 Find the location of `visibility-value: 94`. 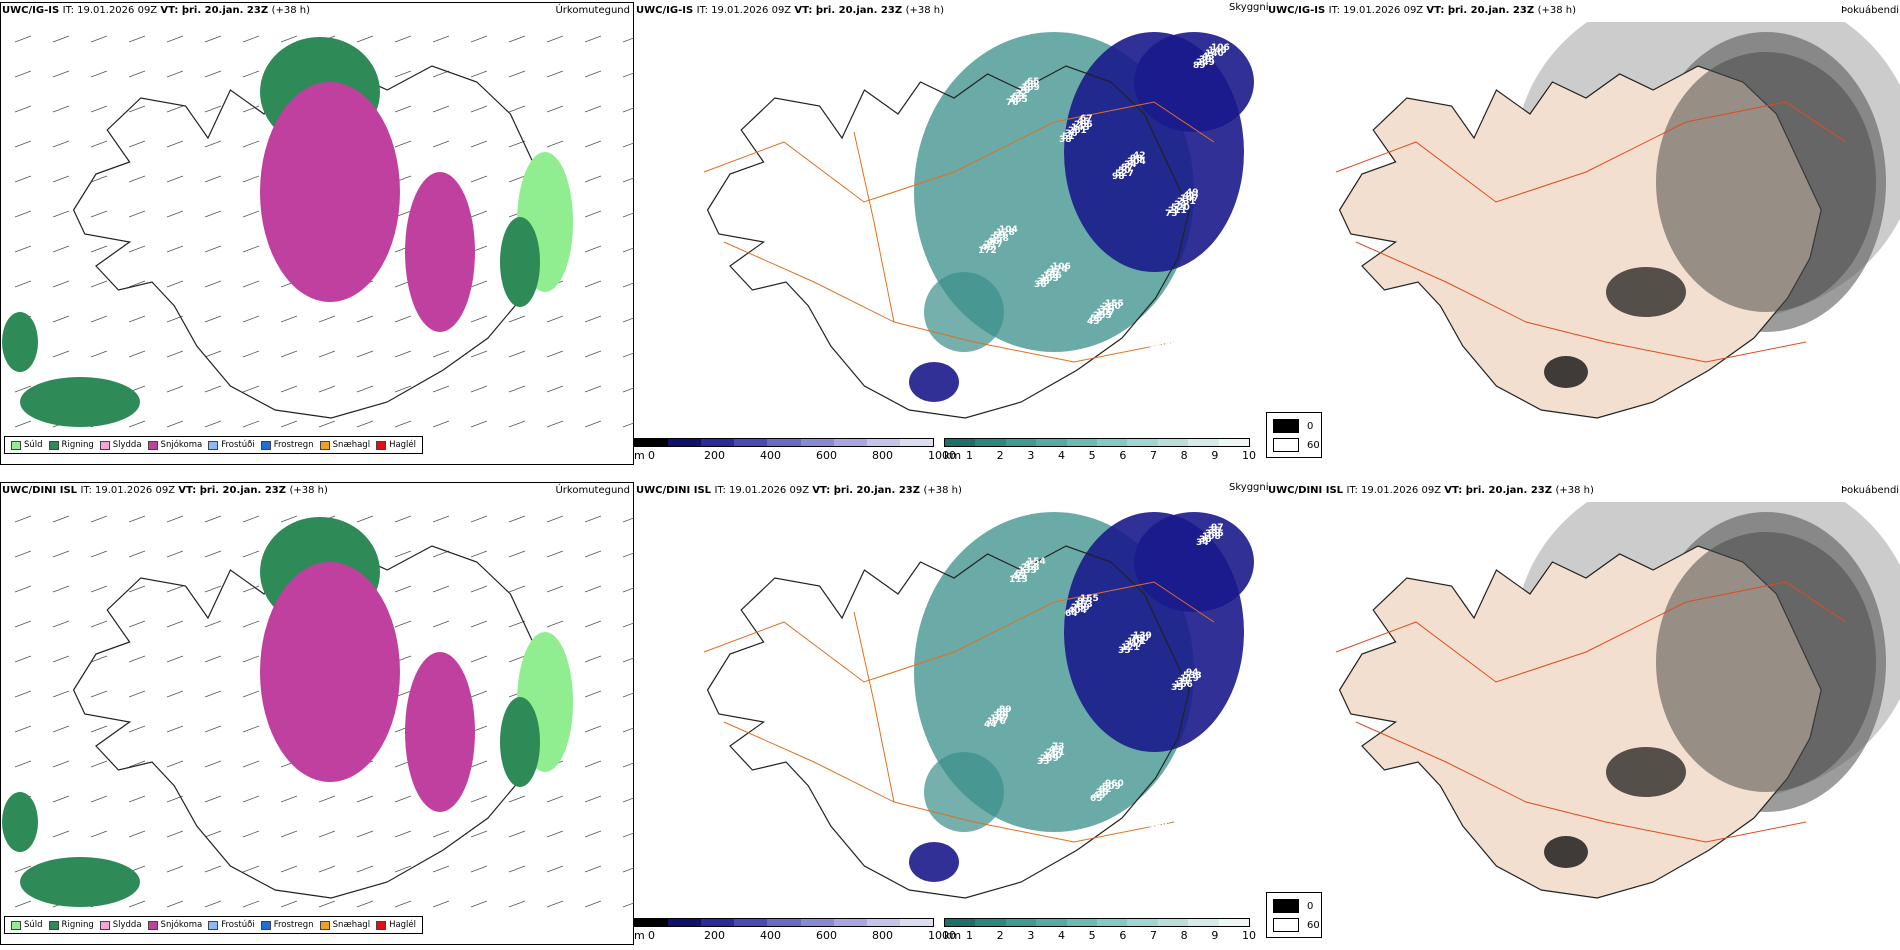

visibility-value: 94 is located at coordinates (1192, 673).